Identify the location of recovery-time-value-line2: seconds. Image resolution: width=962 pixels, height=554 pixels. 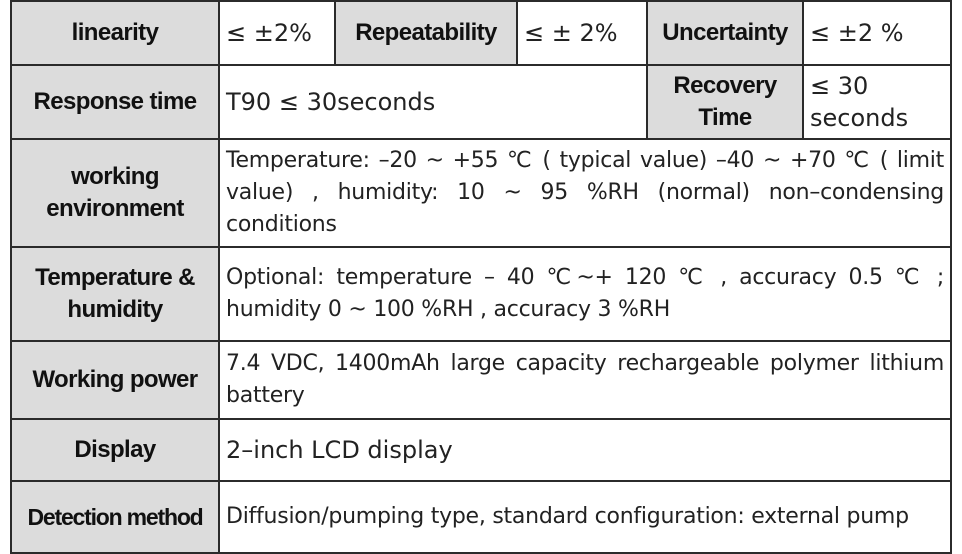
(859, 118).